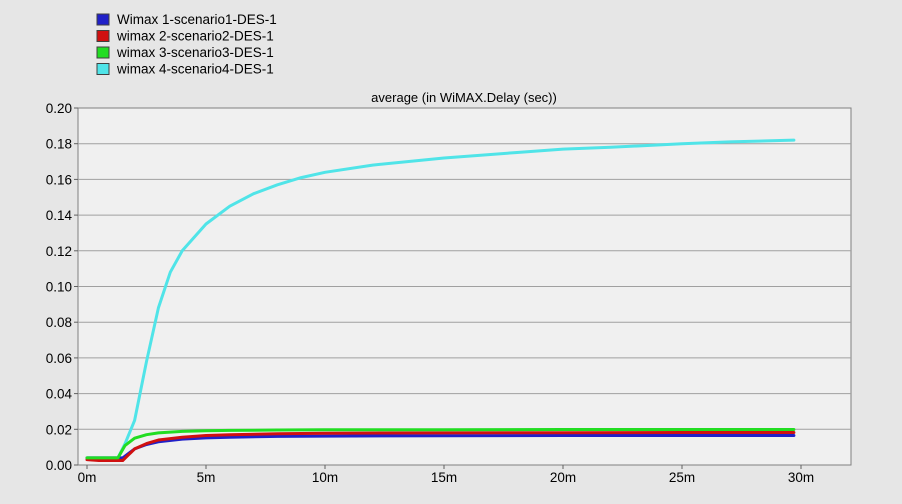 The height and width of the screenshot is (504, 902). What do you see at coordinates (195, 69) in the screenshot?
I see `legend-label: wimax 4-scenario4-DES-1` at bounding box center [195, 69].